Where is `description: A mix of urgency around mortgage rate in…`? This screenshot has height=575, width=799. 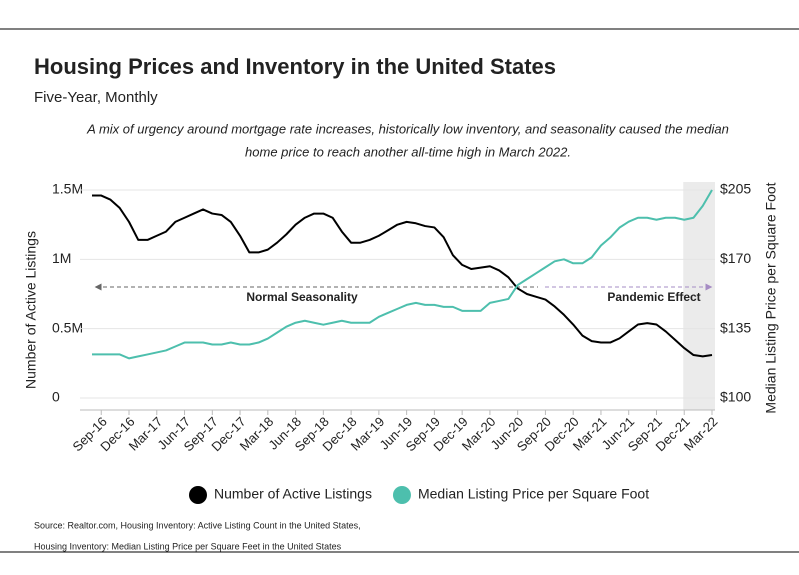 description: A mix of urgency around mortgage rate in… is located at coordinates (407, 128).